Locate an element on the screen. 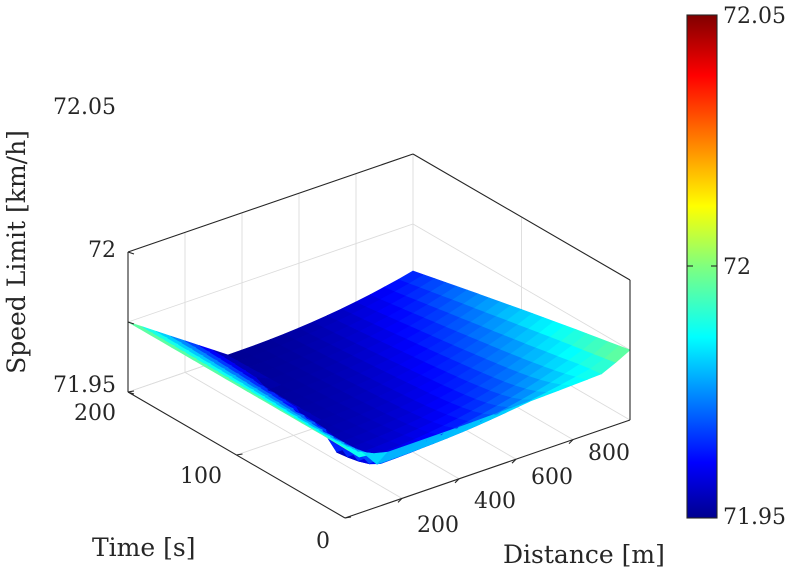 This screenshot has width=793, height=573. x-axis-title: Distance [m] is located at coordinates (584, 554).